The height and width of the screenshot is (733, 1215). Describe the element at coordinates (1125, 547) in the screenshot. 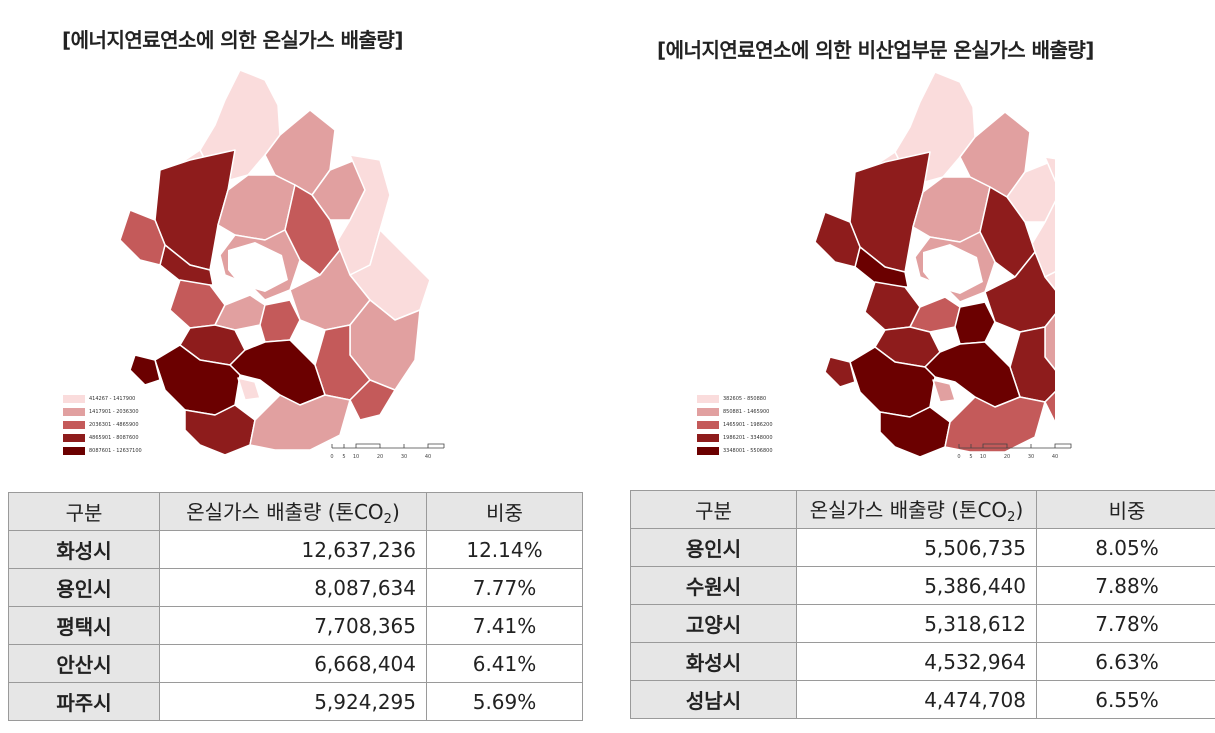

I see `share-cell: 8.05%` at that location.